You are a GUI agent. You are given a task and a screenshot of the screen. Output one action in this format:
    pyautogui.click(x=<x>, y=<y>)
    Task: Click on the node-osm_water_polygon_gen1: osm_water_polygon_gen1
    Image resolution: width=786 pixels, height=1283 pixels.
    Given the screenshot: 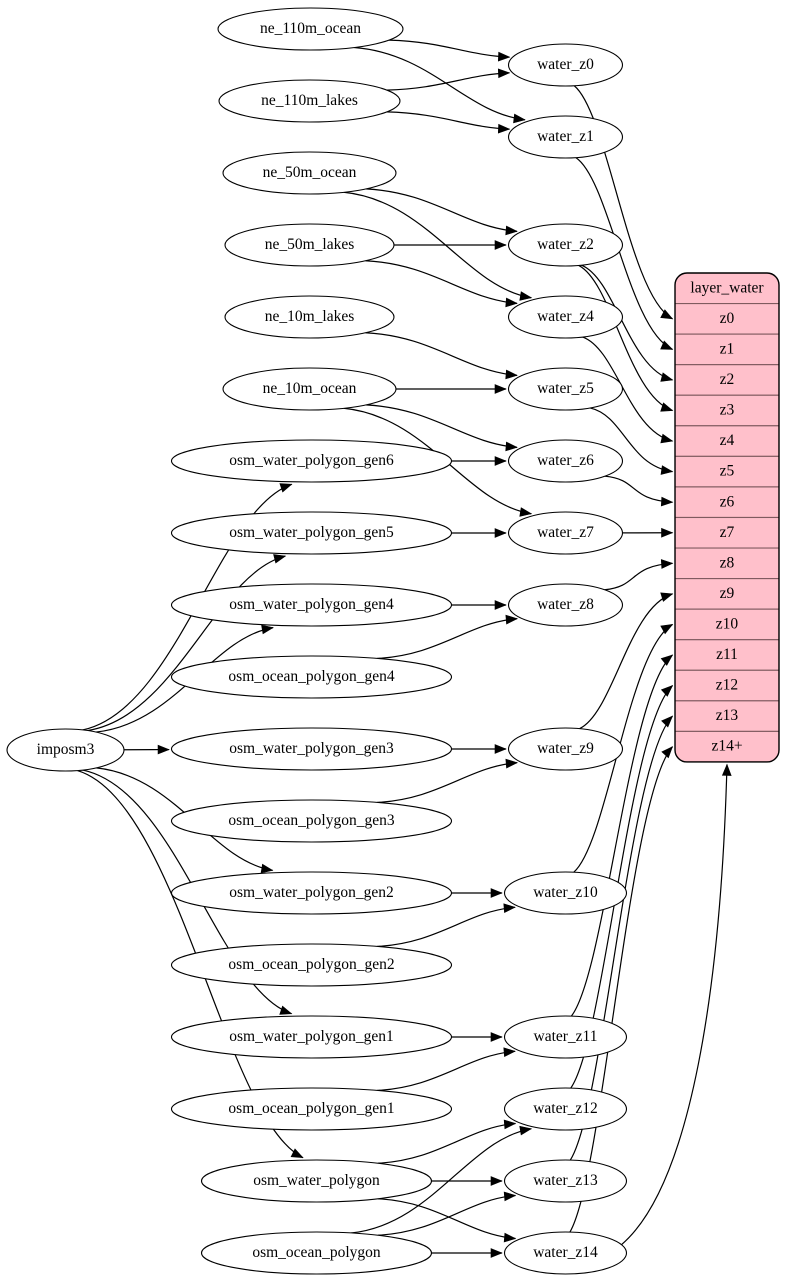 What is the action you would take?
    pyautogui.click(x=311, y=1037)
    